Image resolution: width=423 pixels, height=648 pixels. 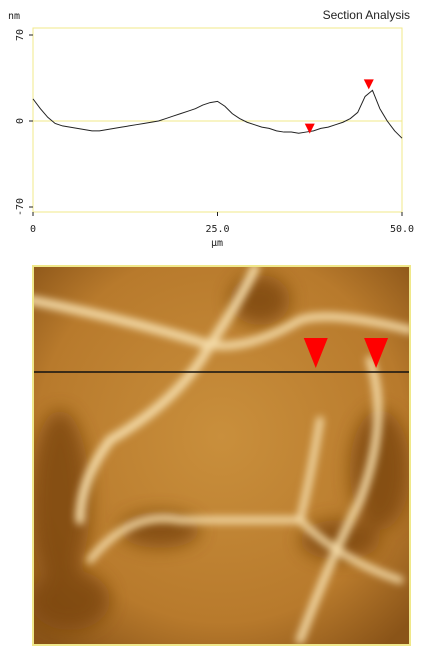 What do you see at coordinates (217, 114) in the screenshot?
I see `profile-line` at bounding box center [217, 114].